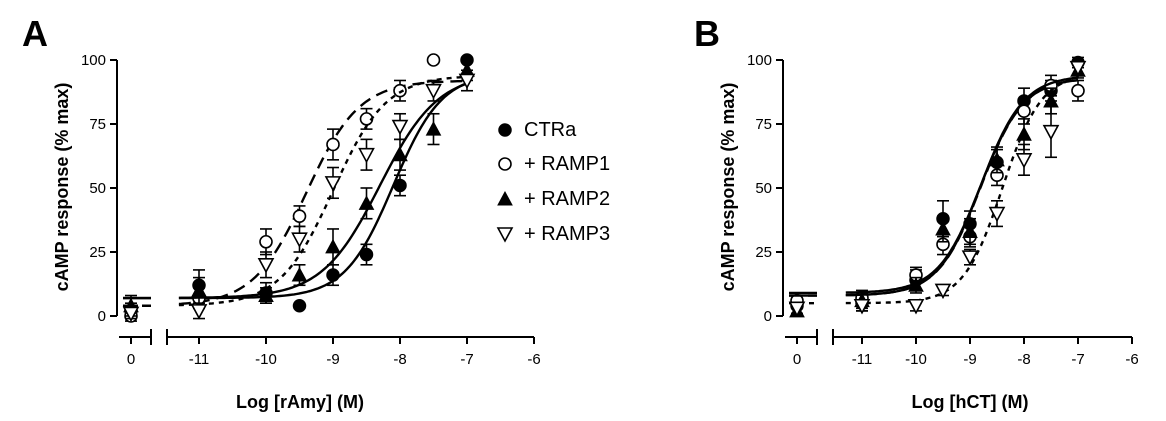 This screenshot has width=1166, height=421. I want to click on panel-b-x-axis-title: Log [hCT] (M), so click(970, 402).